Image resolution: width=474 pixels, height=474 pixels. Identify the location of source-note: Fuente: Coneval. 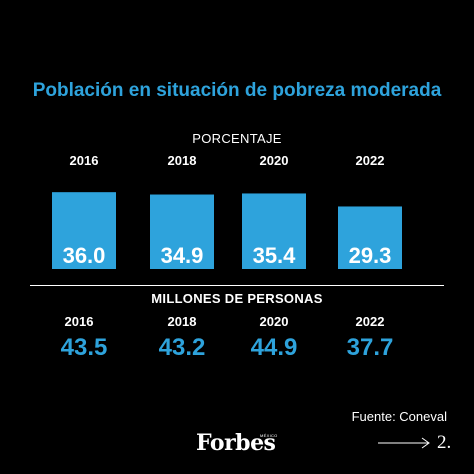
(399, 416).